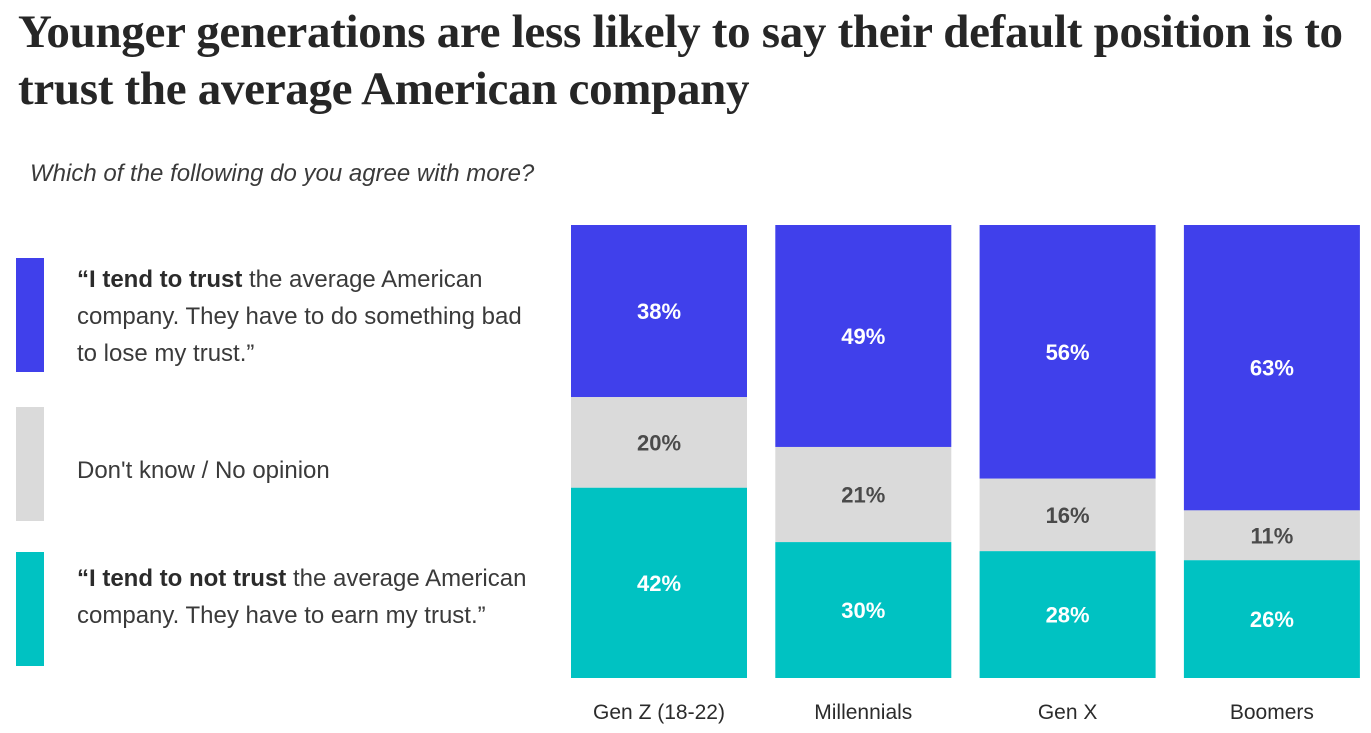 The width and height of the screenshot is (1371, 733). I want to click on data-label-gen-x-i-tend-to-trust: 56%, so click(1068, 352).